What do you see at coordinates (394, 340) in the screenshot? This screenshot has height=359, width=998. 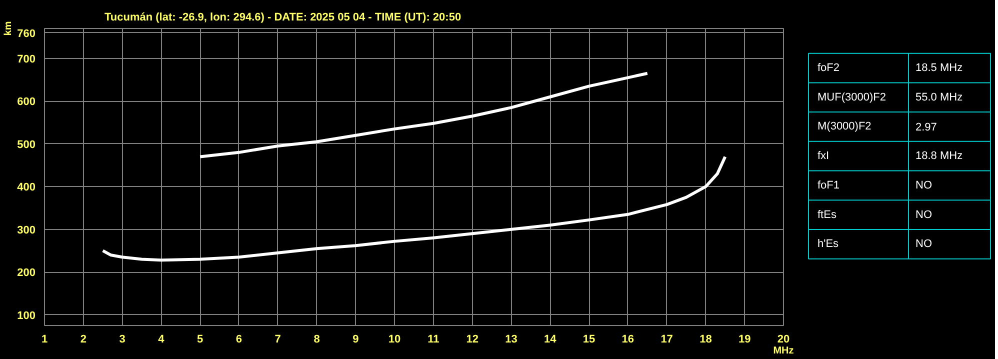 I see `x-tick-label: 10` at bounding box center [394, 340].